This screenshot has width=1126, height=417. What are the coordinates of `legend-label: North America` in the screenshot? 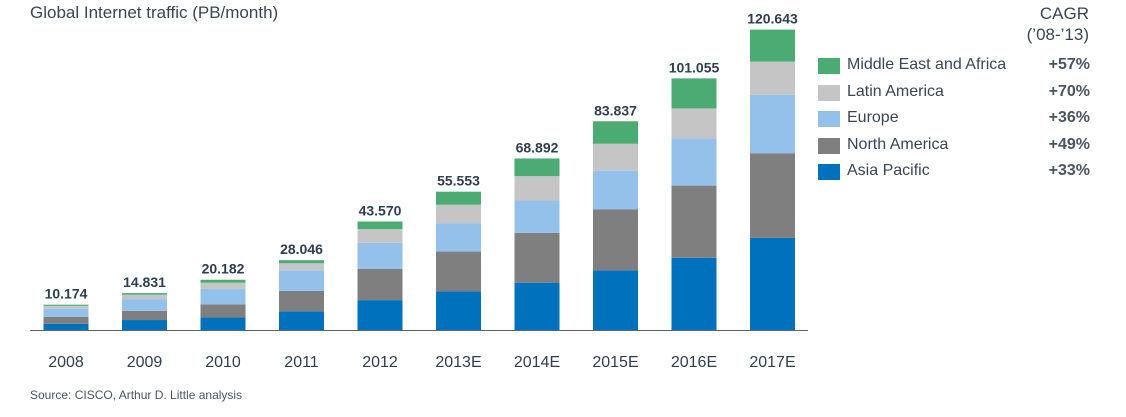 It's located at (898, 144).